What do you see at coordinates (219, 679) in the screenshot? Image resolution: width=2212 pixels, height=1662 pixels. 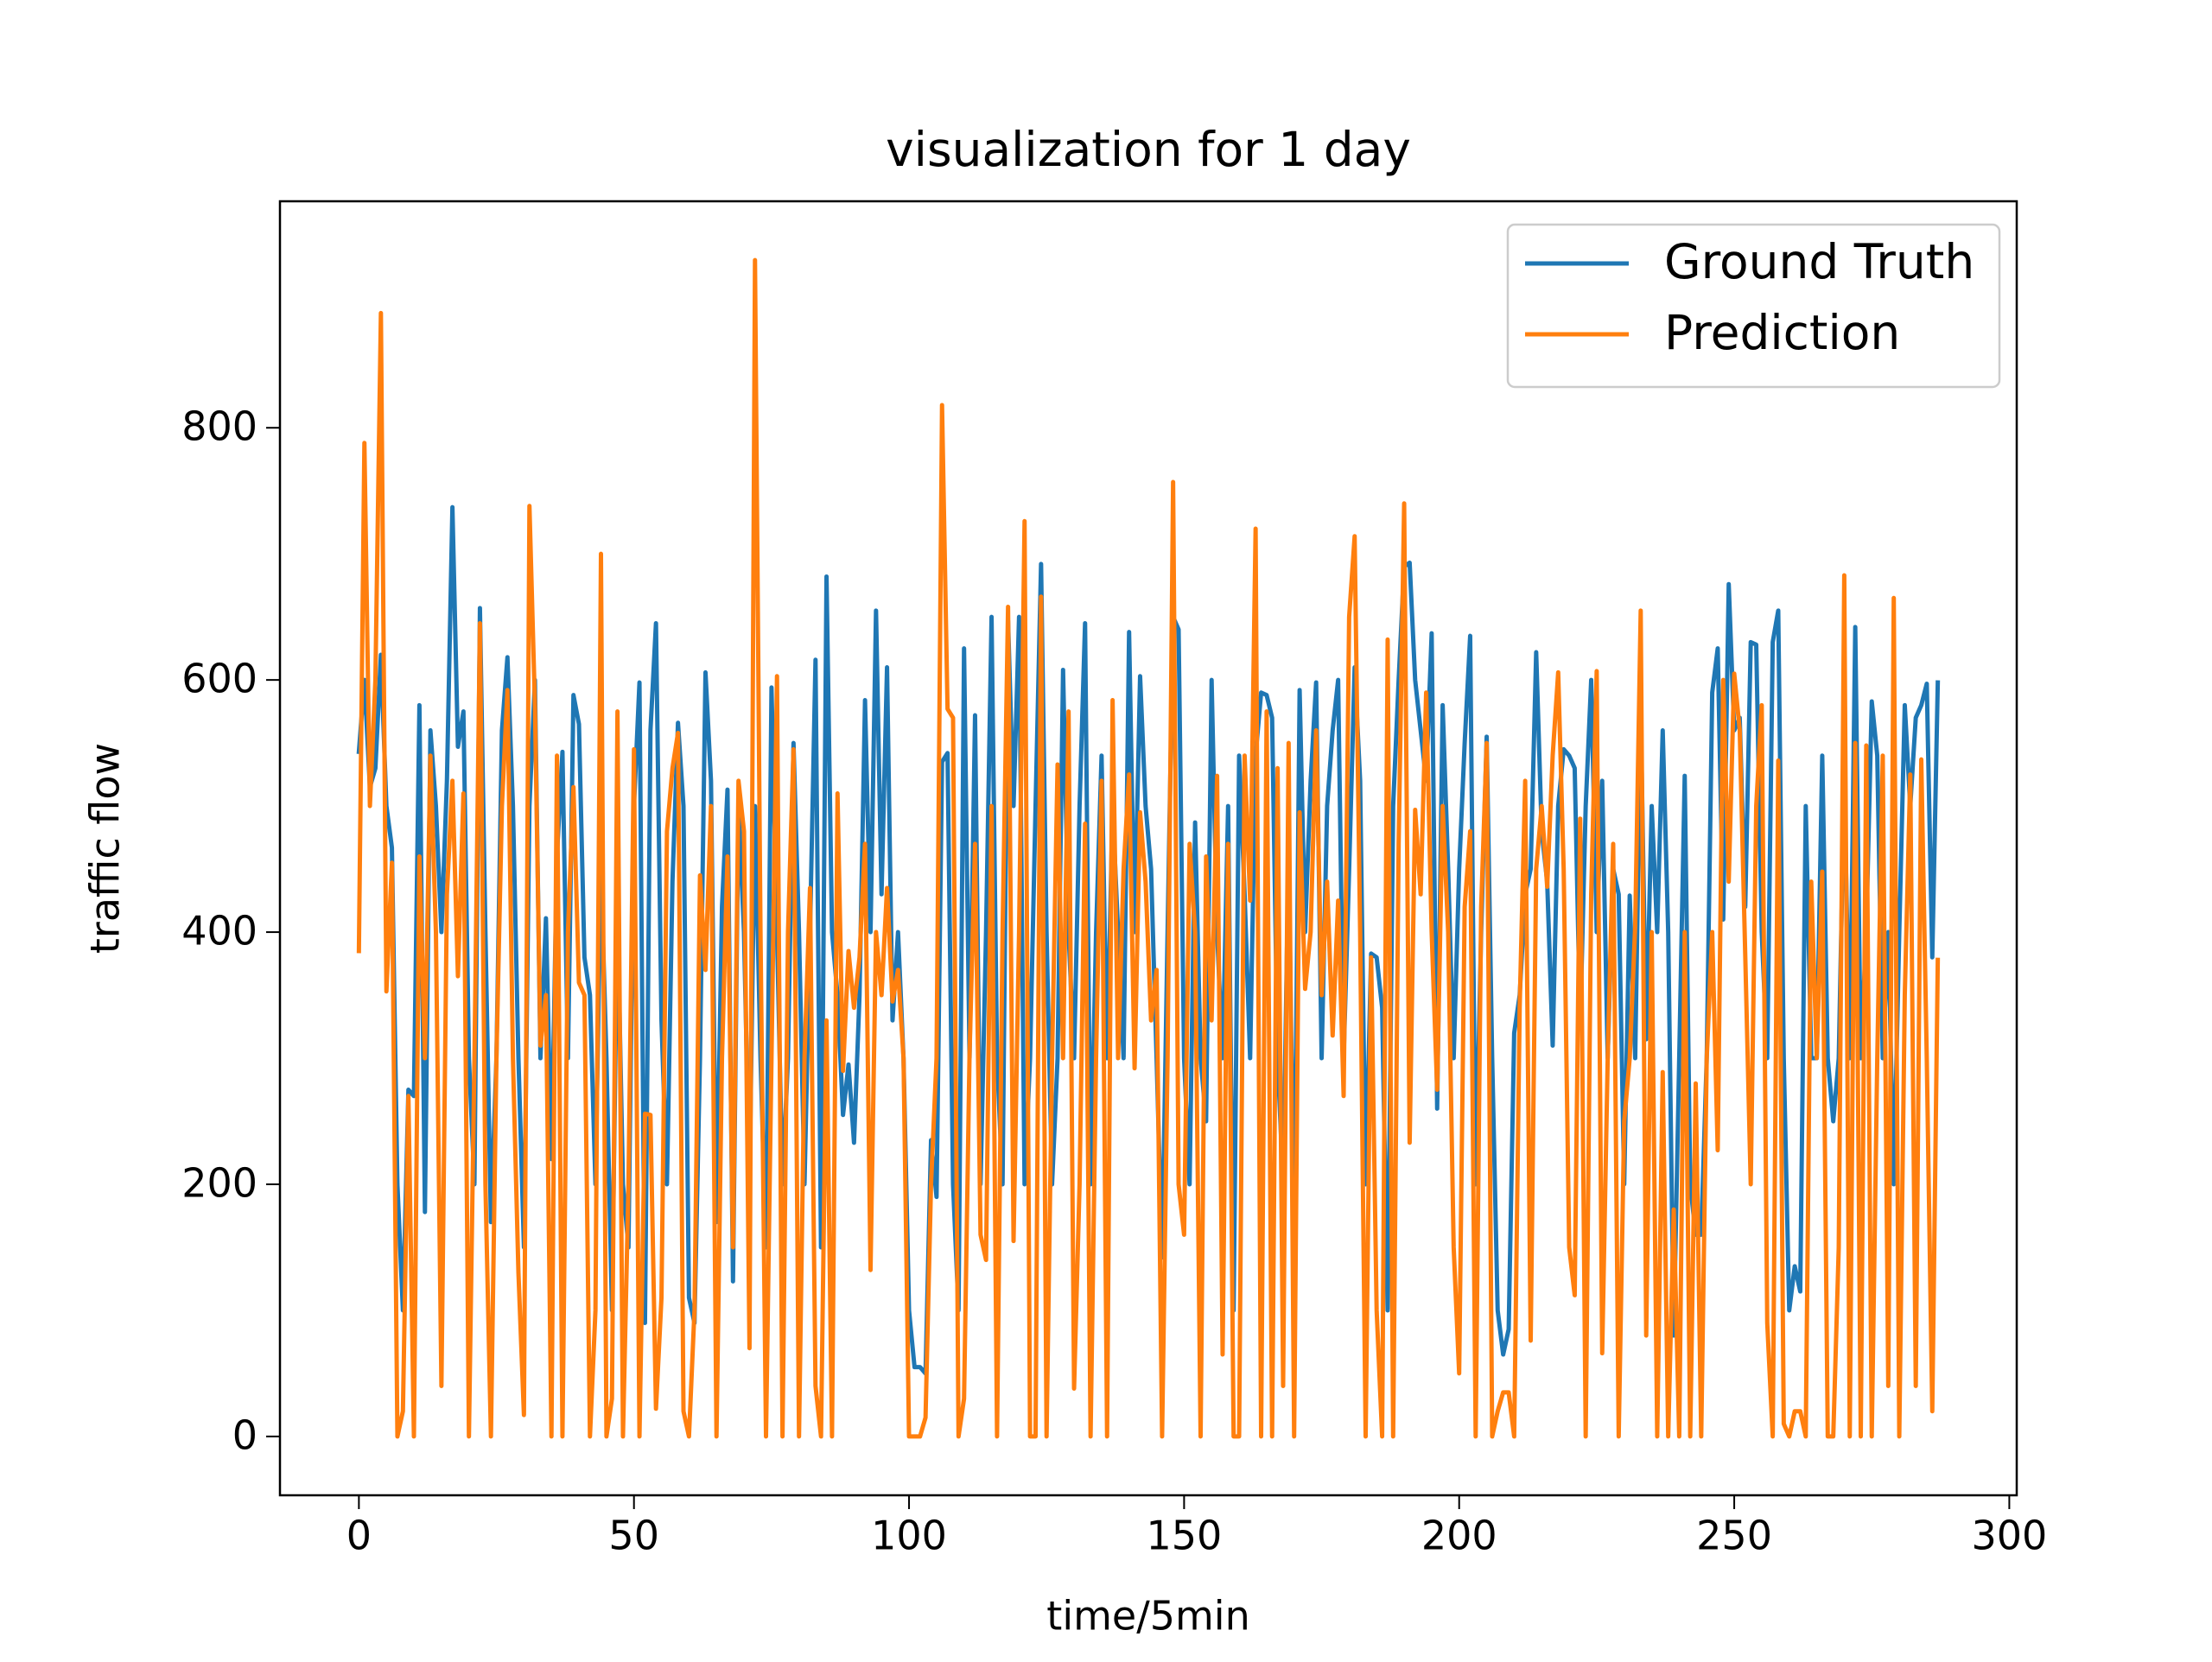 I see `y-tick-label: 600` at bounding box center [219, 679].